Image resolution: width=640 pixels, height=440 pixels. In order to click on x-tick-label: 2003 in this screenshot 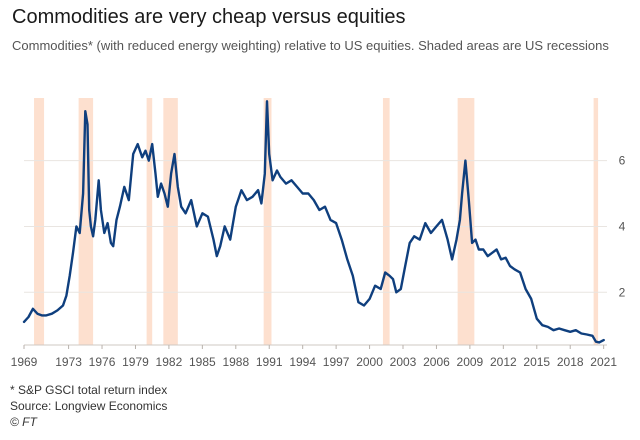, I will do `click(403, 362)`.